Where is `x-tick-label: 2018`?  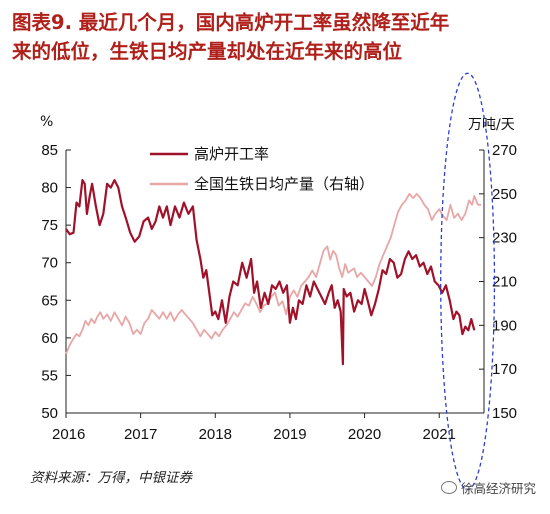
x-tick-label: 2018 is located at coordinates (215, 434).